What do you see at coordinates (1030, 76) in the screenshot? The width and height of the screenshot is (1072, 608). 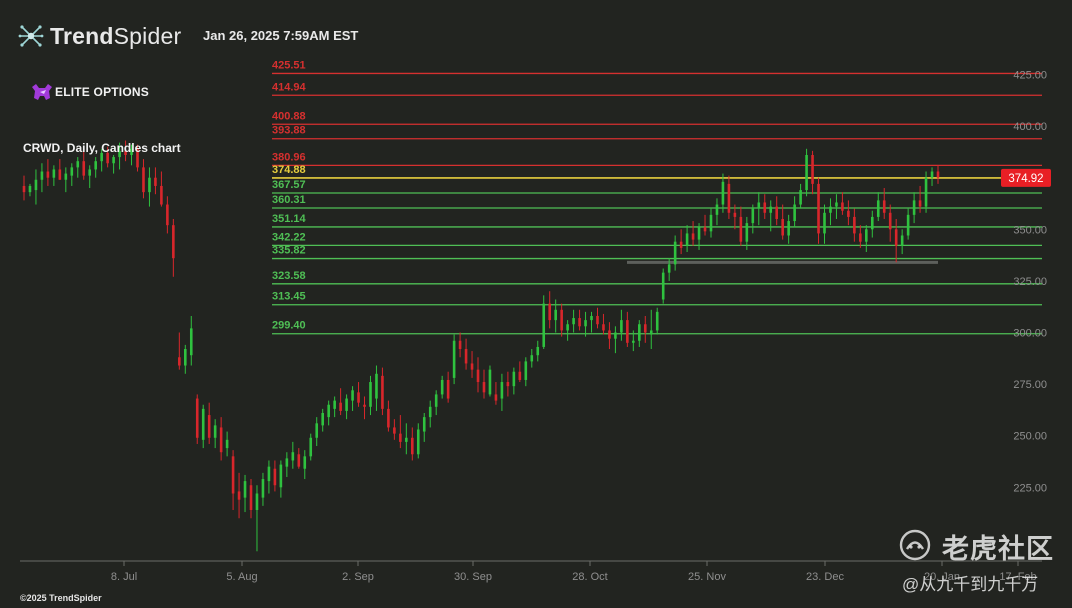 I see `y-tick-label-8: 425.00` at bounding box center [1030, 76].